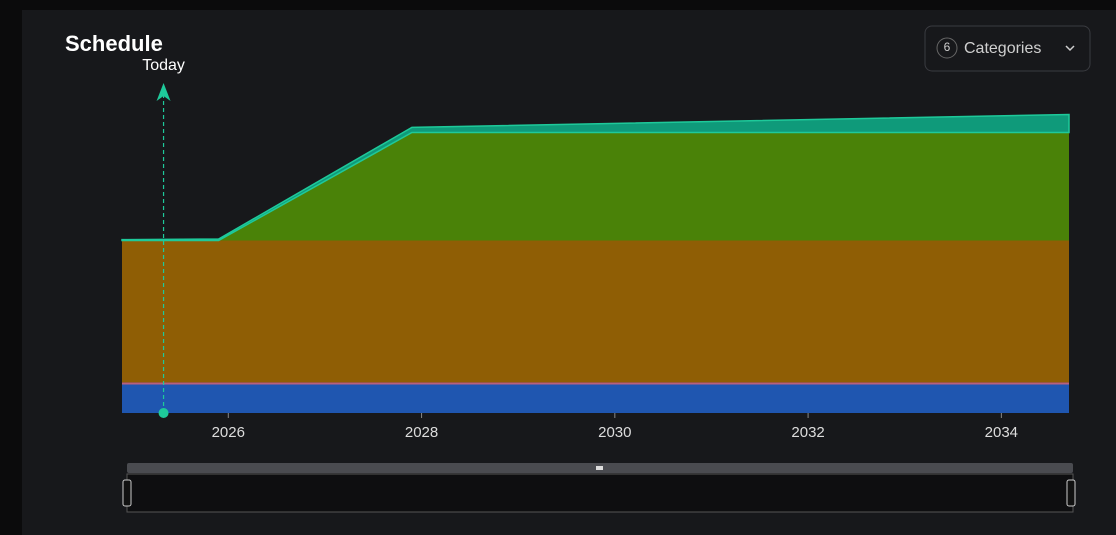  Describe the element at coordinates (127, 493) in the screenshot. I see `slider-handle-left` at that location.